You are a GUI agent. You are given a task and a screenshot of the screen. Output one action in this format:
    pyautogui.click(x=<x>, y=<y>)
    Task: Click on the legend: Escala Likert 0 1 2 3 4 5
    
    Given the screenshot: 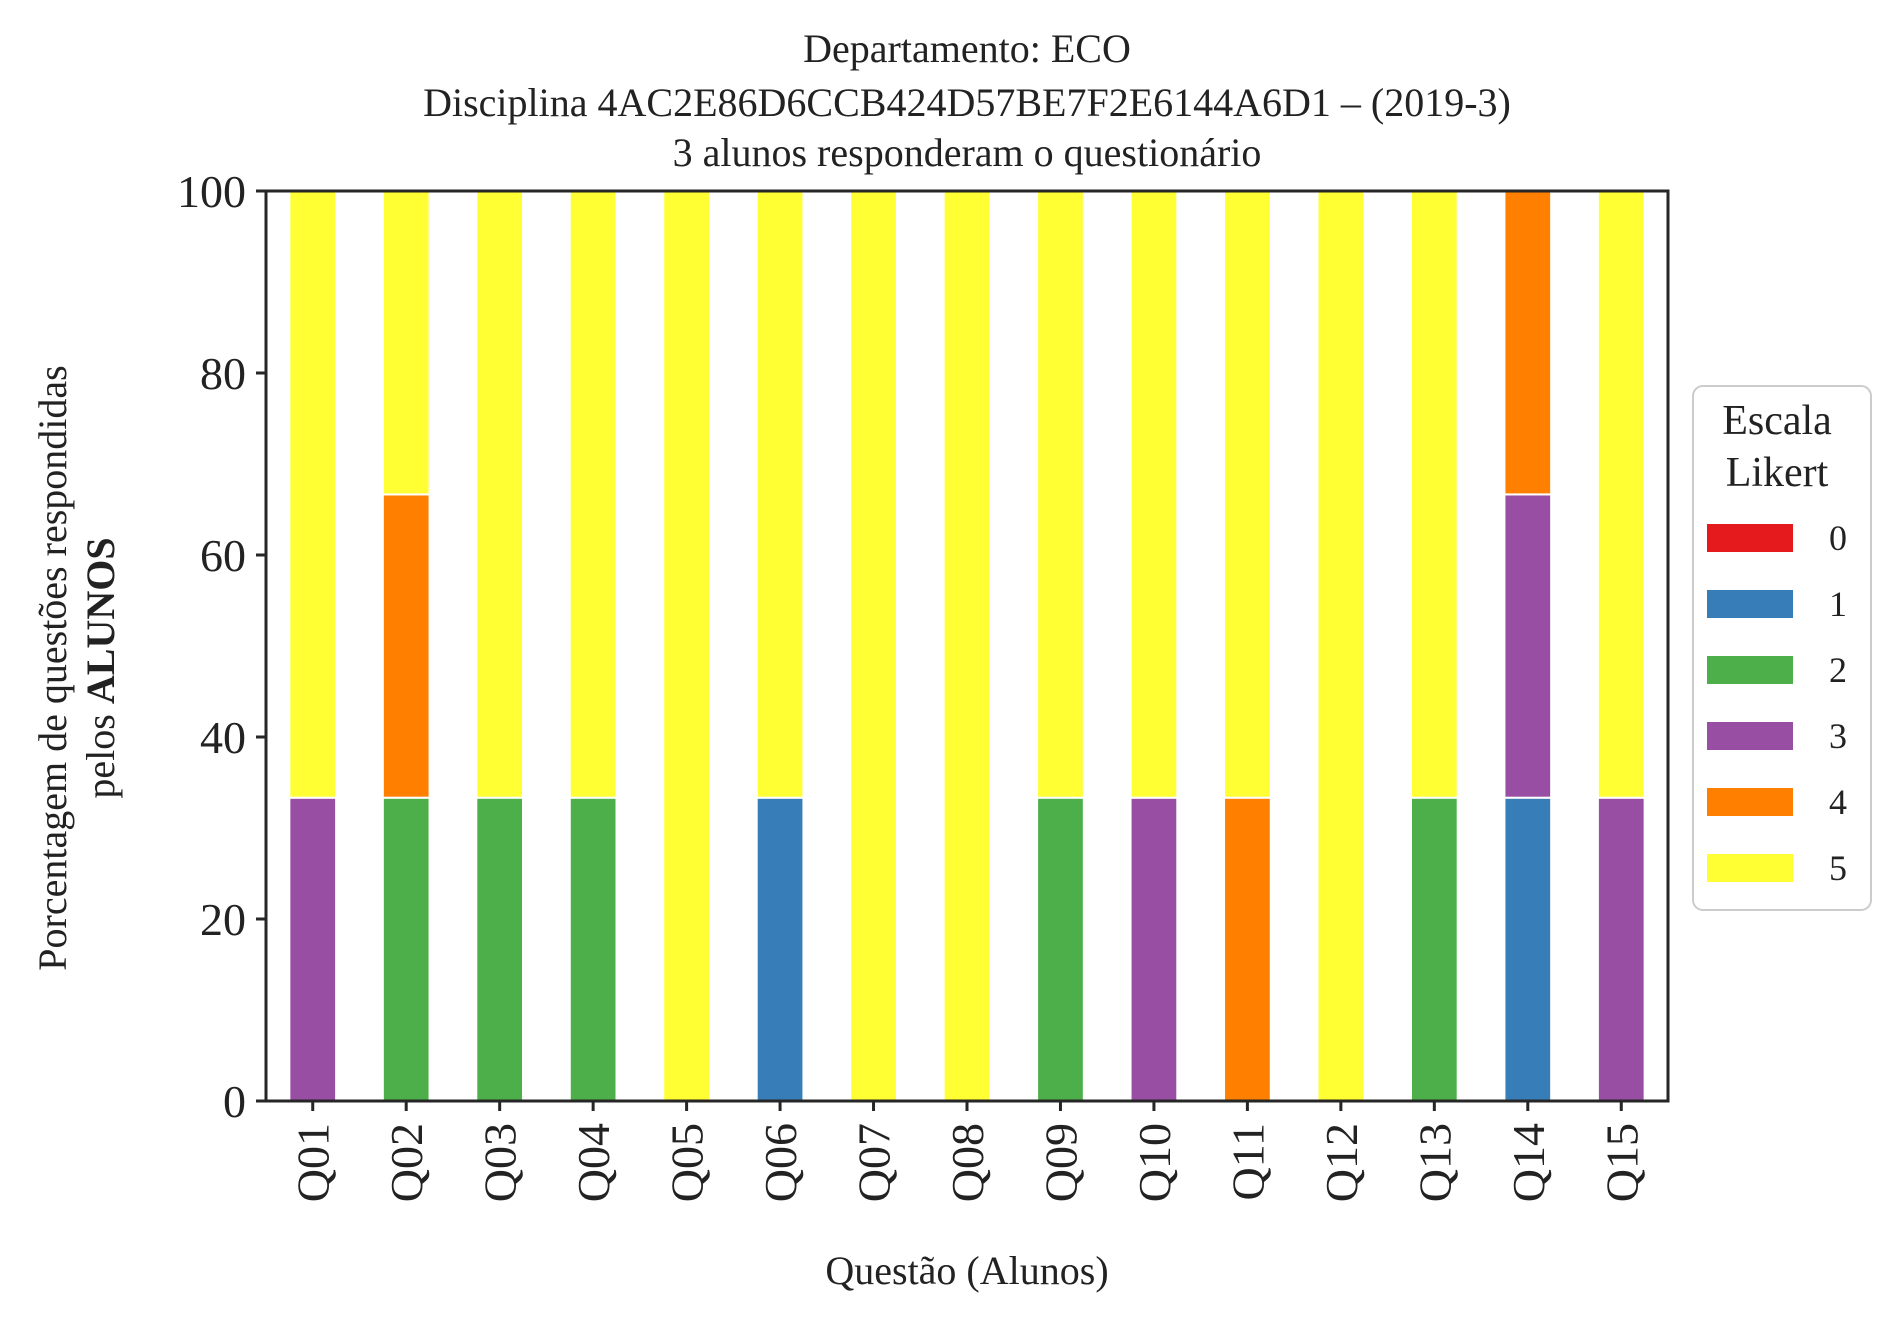 What is the action you would take?
    pyautogui.click(x=1782, y=648)
    